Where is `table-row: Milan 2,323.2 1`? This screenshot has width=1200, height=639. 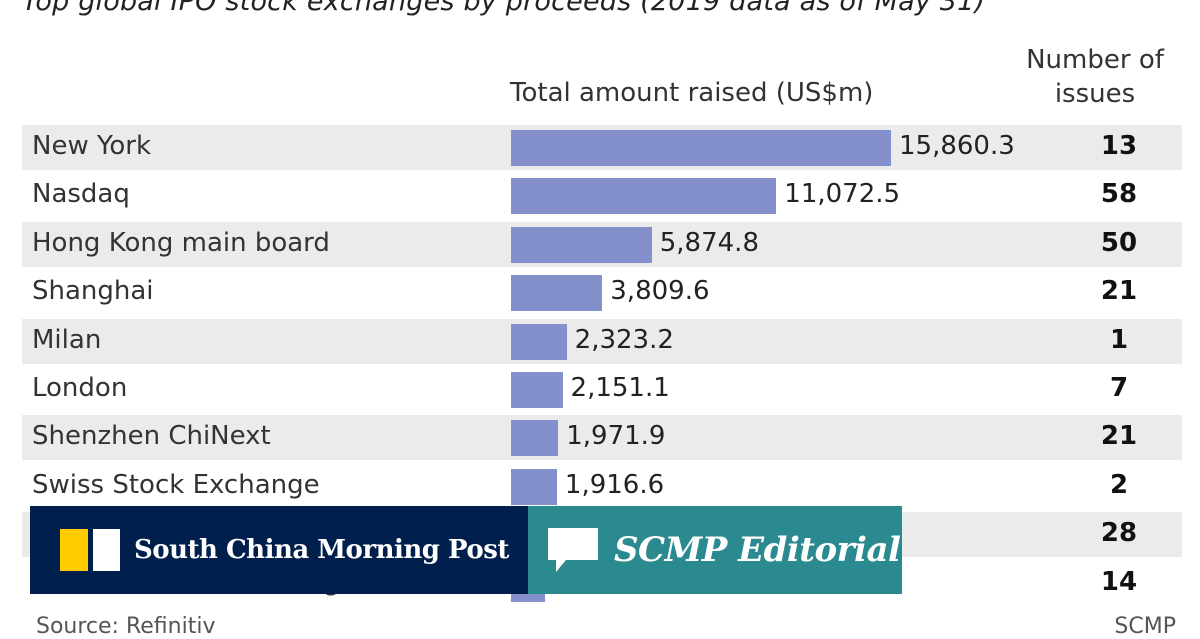 table-row: Milan 2,323.2 1 is located at coordinates (602, 341).